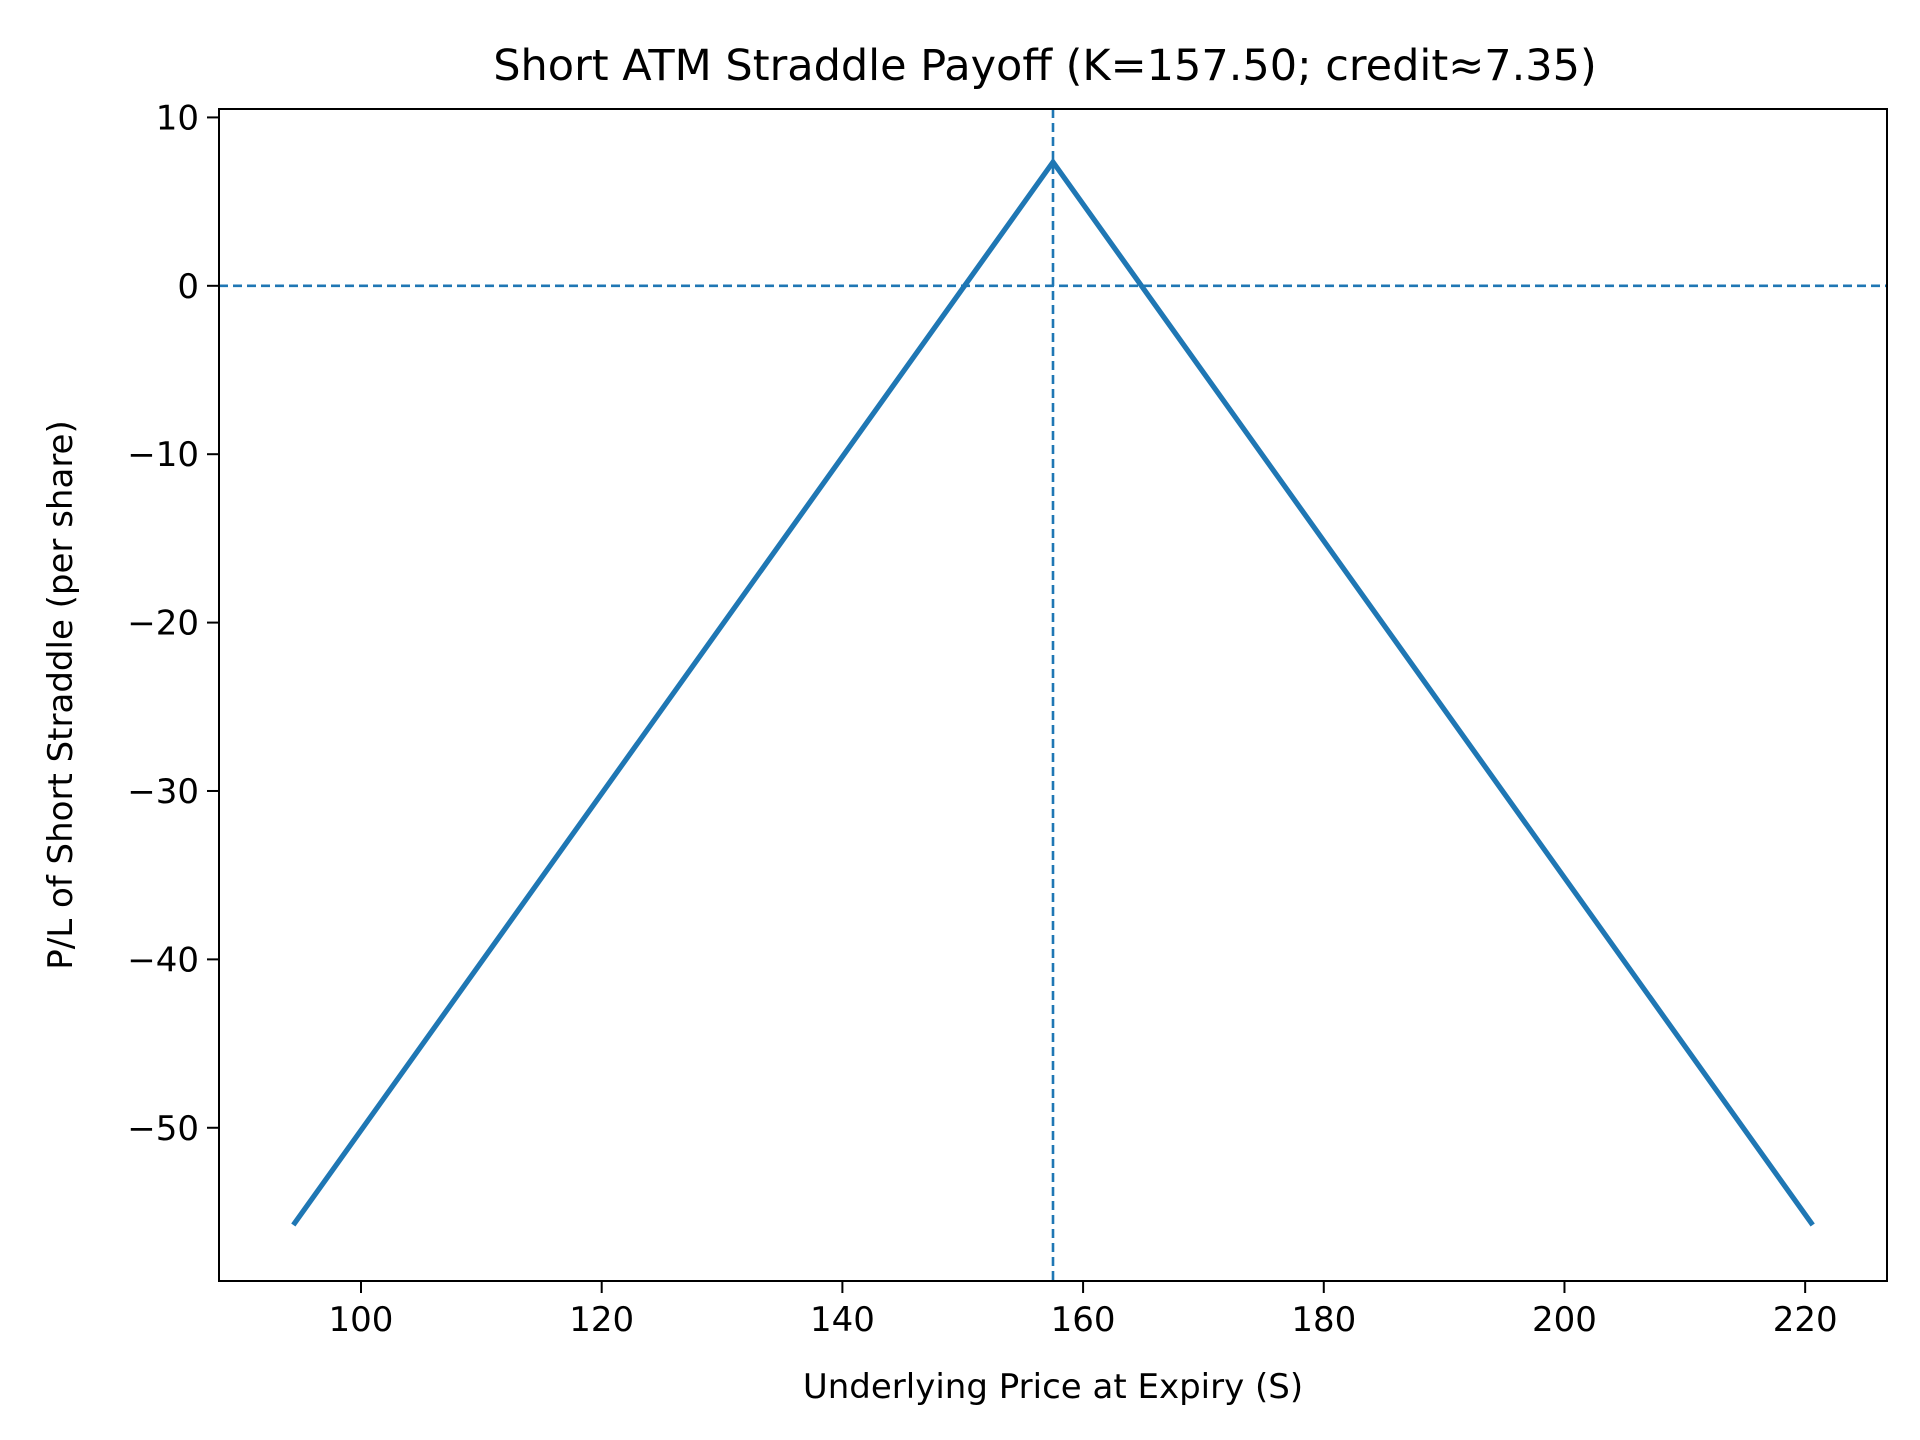 This screenshot has width=1920, height=1440. What do you see at coordinates (842, 1320) in the screenshot?
I see `x-tick-label: 140` at bounding box center [842, 1320].